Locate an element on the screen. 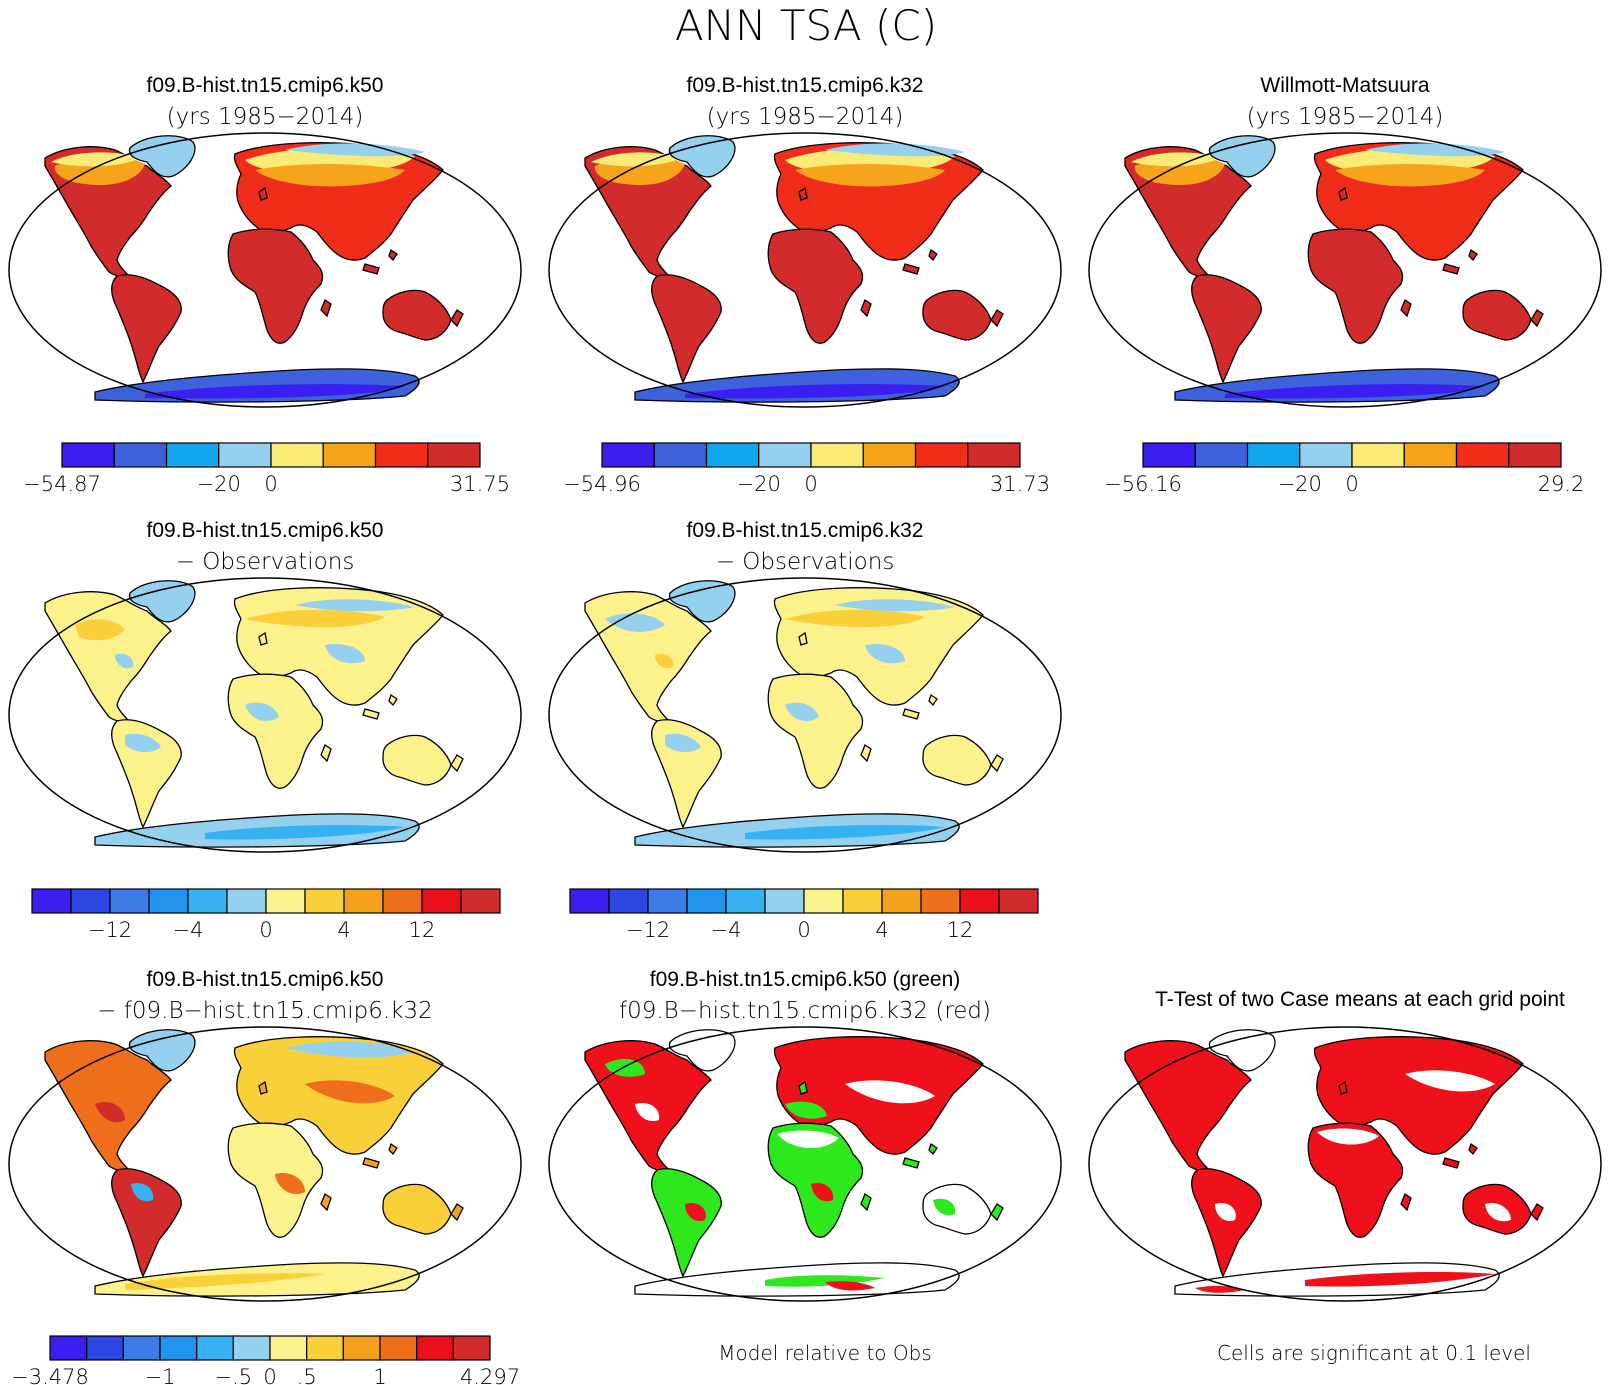  continents-k50-minus-k32 is located at coordinates (254, 1163).